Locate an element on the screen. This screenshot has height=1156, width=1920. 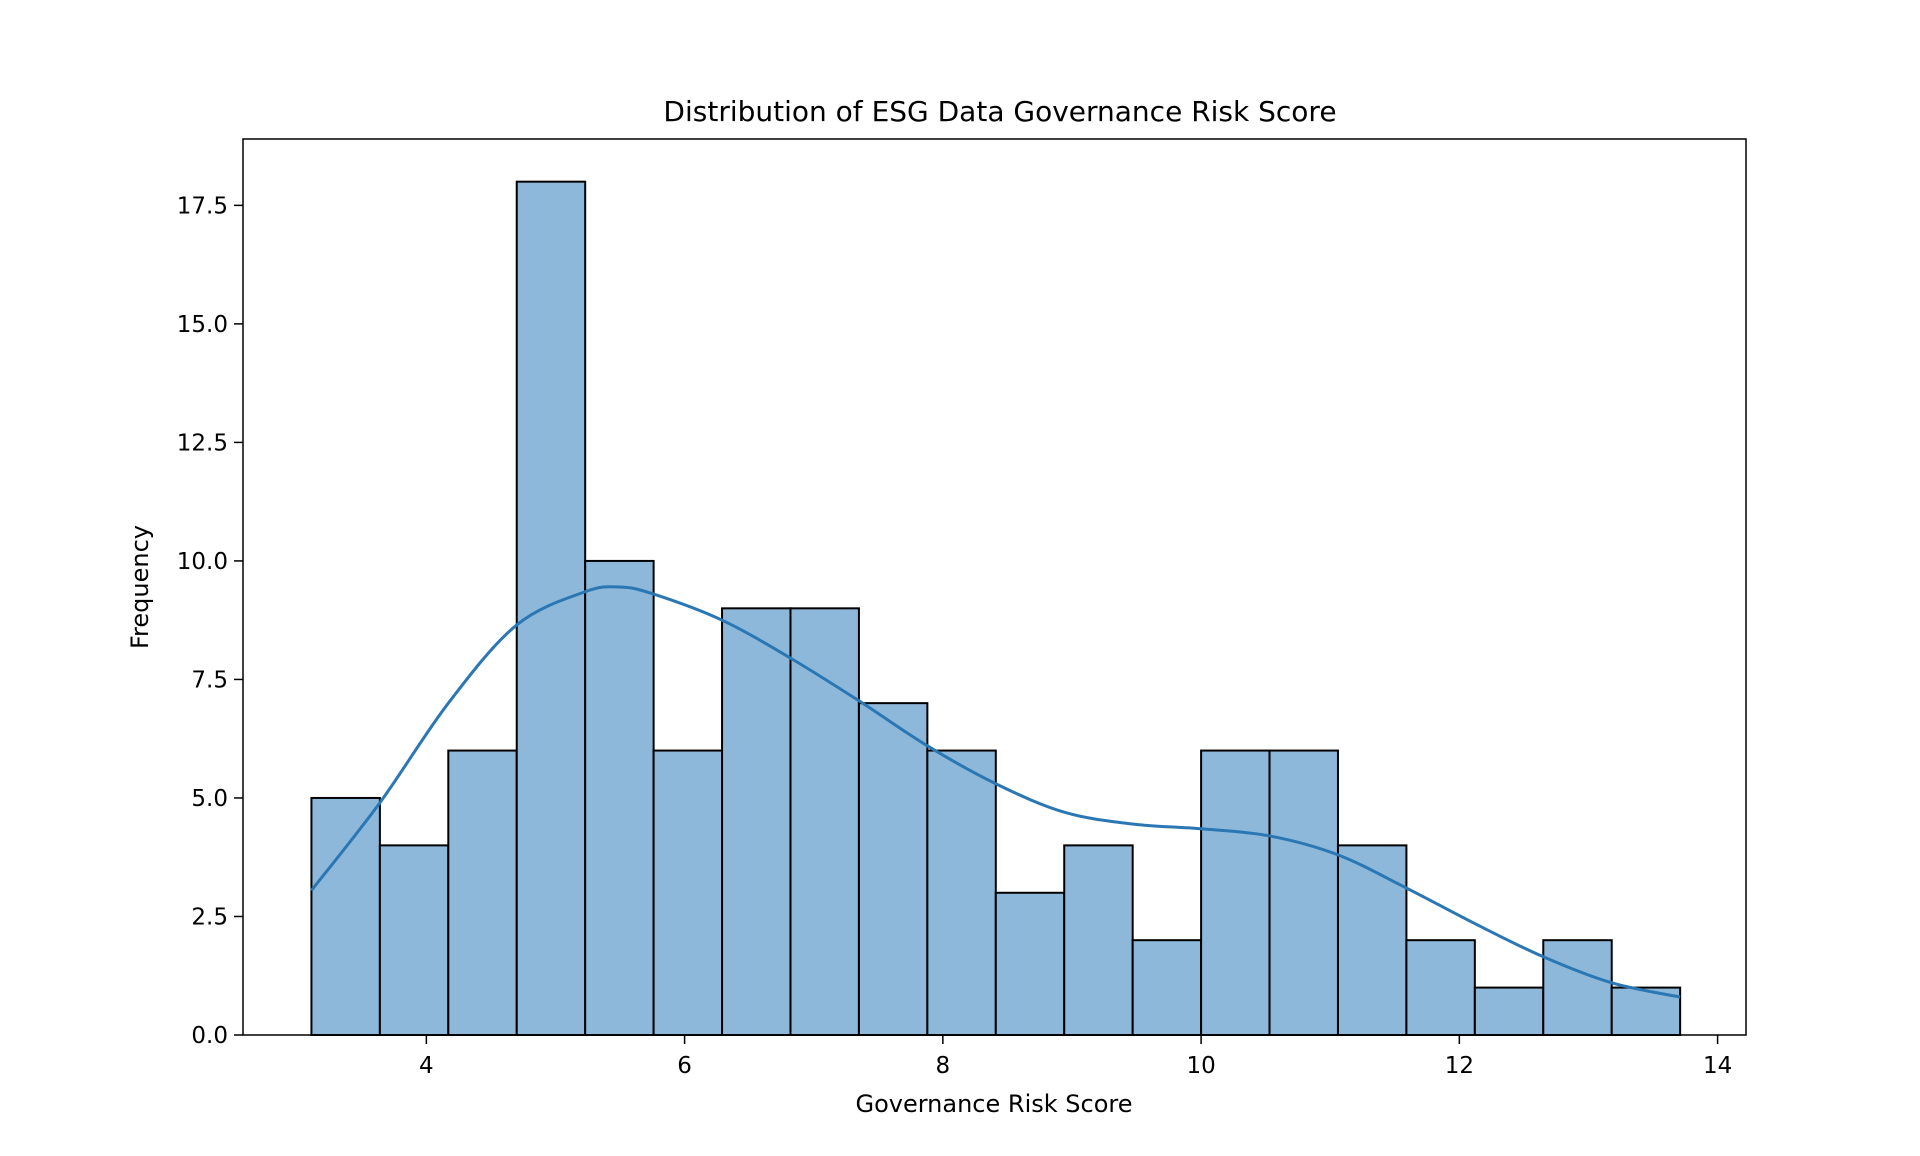
y-tick-label: 17.5 is located at coordinates (202, 206).